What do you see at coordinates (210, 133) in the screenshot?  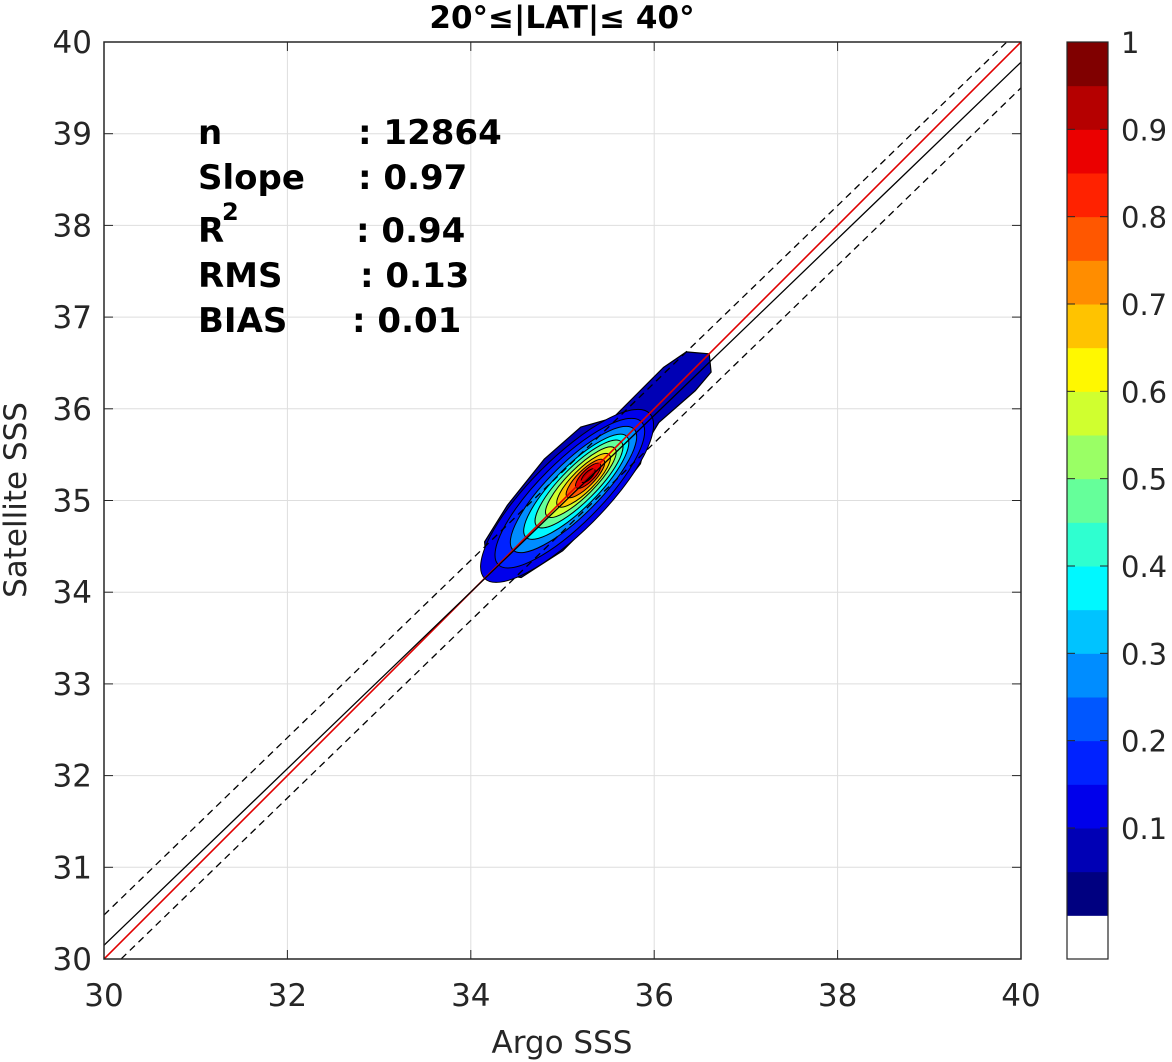 I see `stat-n-label: n` at bounding box center [210, 133].